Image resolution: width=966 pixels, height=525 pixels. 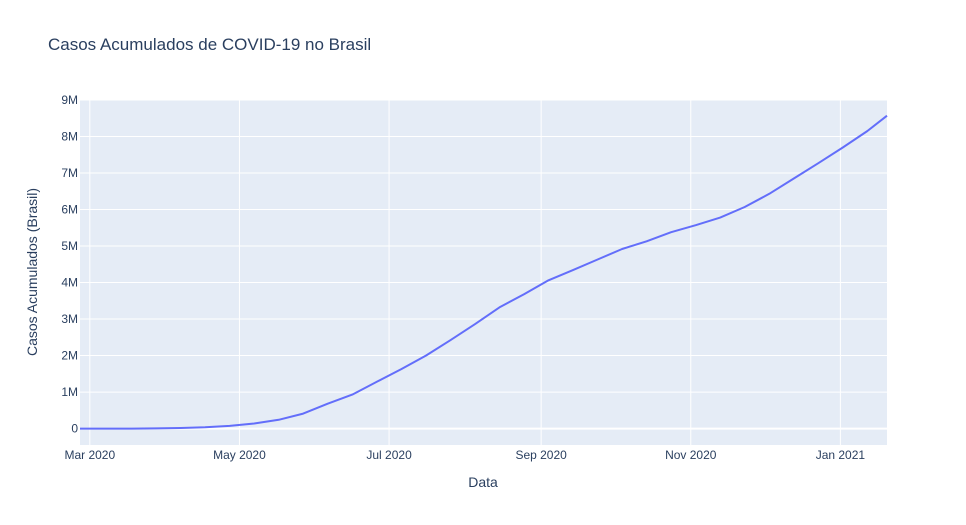 What do you see at coordinates (69, 137) in the screenshot?
I see `y-tick-label: 8M` at bounding box center [69, 137].